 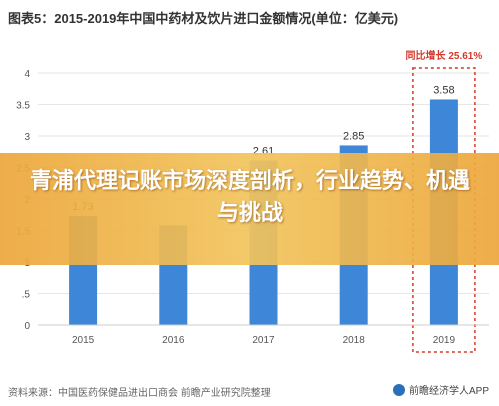 What do you see at coordinates (398, 389) in the screenshot?
I see `brand-logo-icon` at bounding box center [398, 389].